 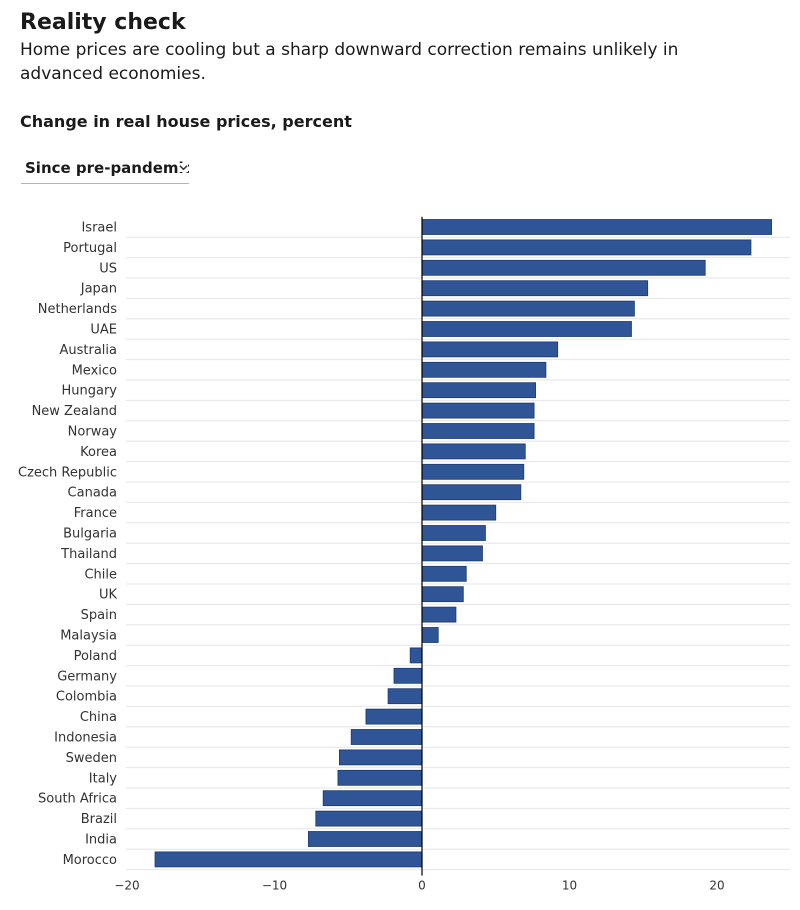 I want to click on category-label: Thailand, so click(x=88, y=554).